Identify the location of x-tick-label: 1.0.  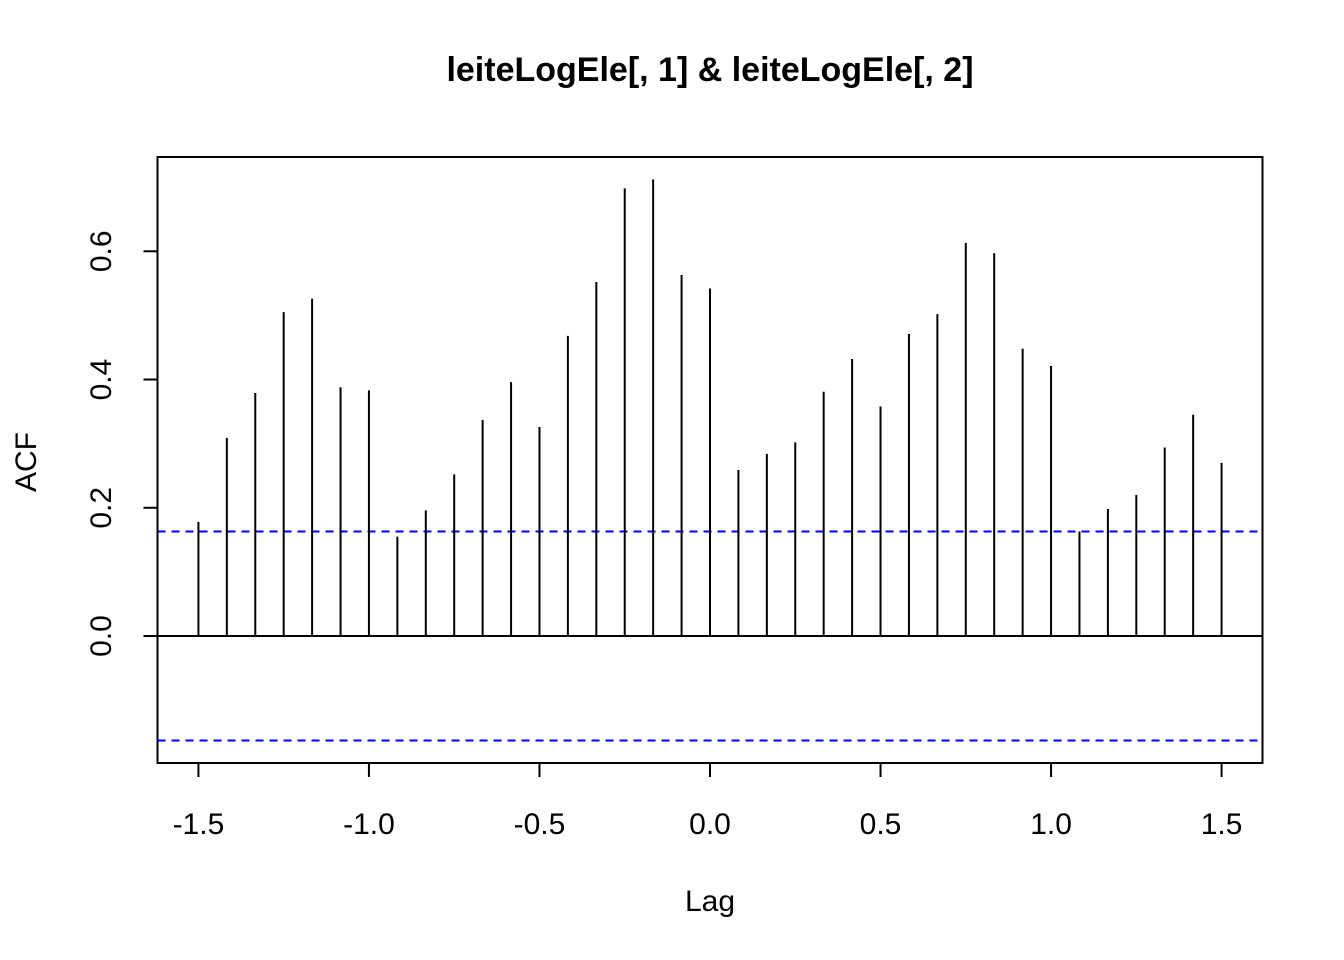
(1051, 824).